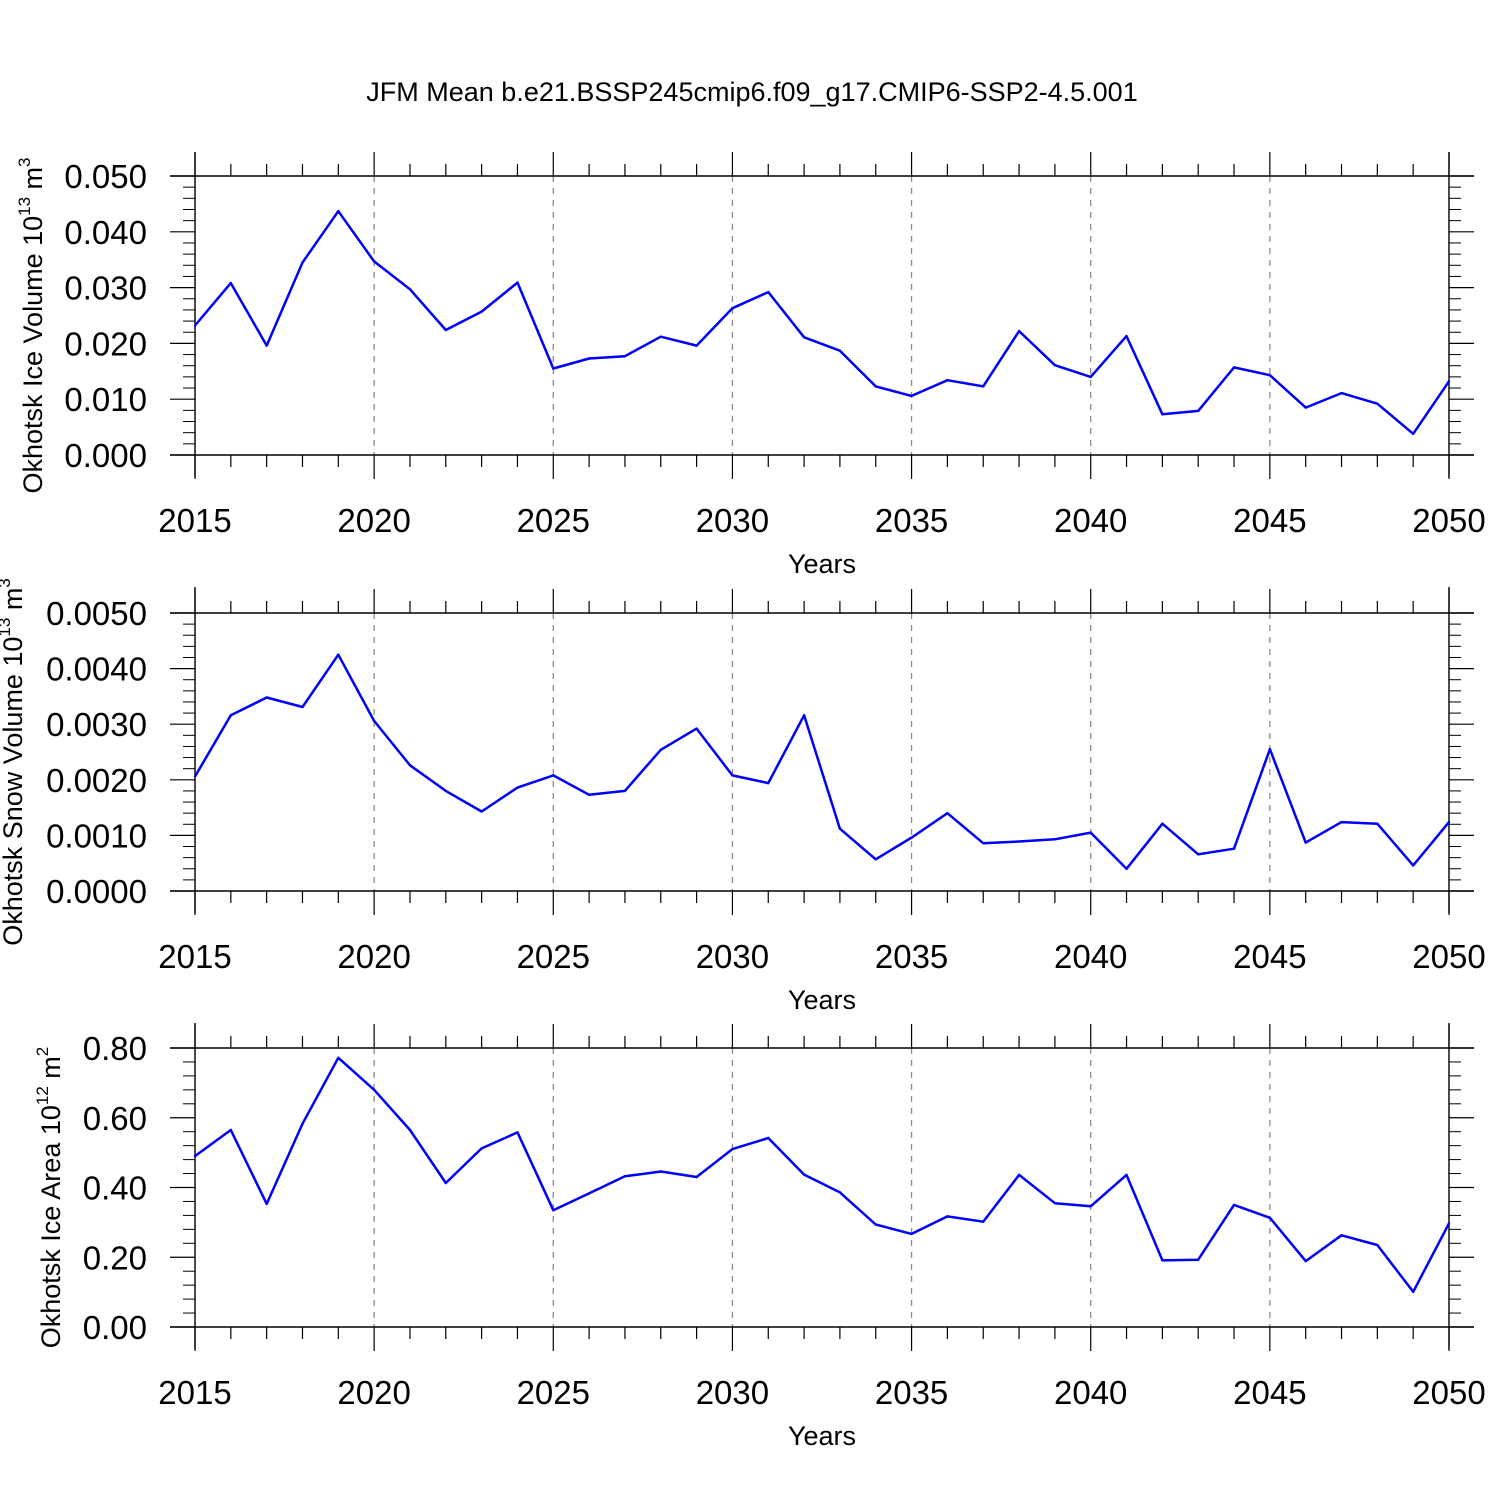 The width and height of the screenshot is (1500, 1500). What do you see at coordinates (42, 1051) in the screenshot?
I see `ylabel-unit-exponent: 2` at bounding box center [42, 1051].